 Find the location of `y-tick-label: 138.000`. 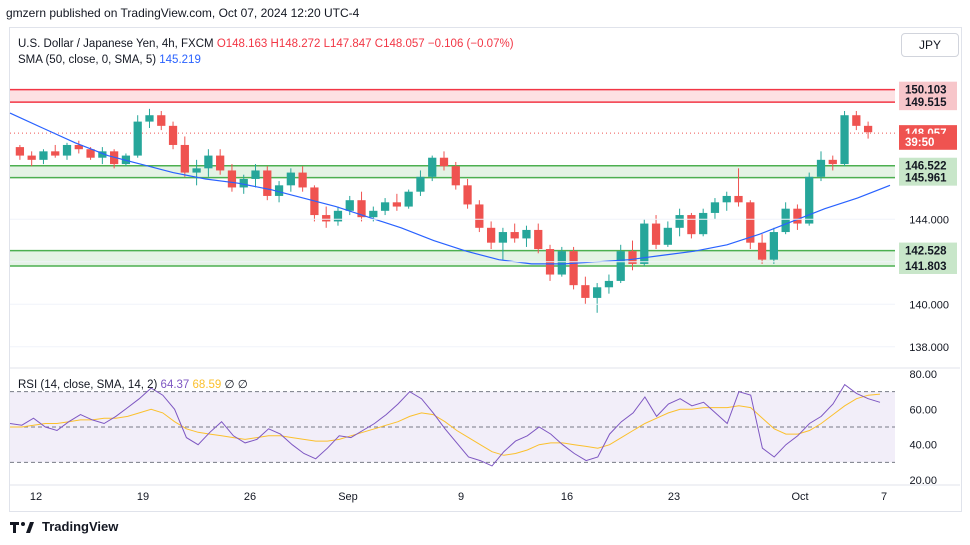

y-tick-label: 138.000 is located at coordinates (929, 348).